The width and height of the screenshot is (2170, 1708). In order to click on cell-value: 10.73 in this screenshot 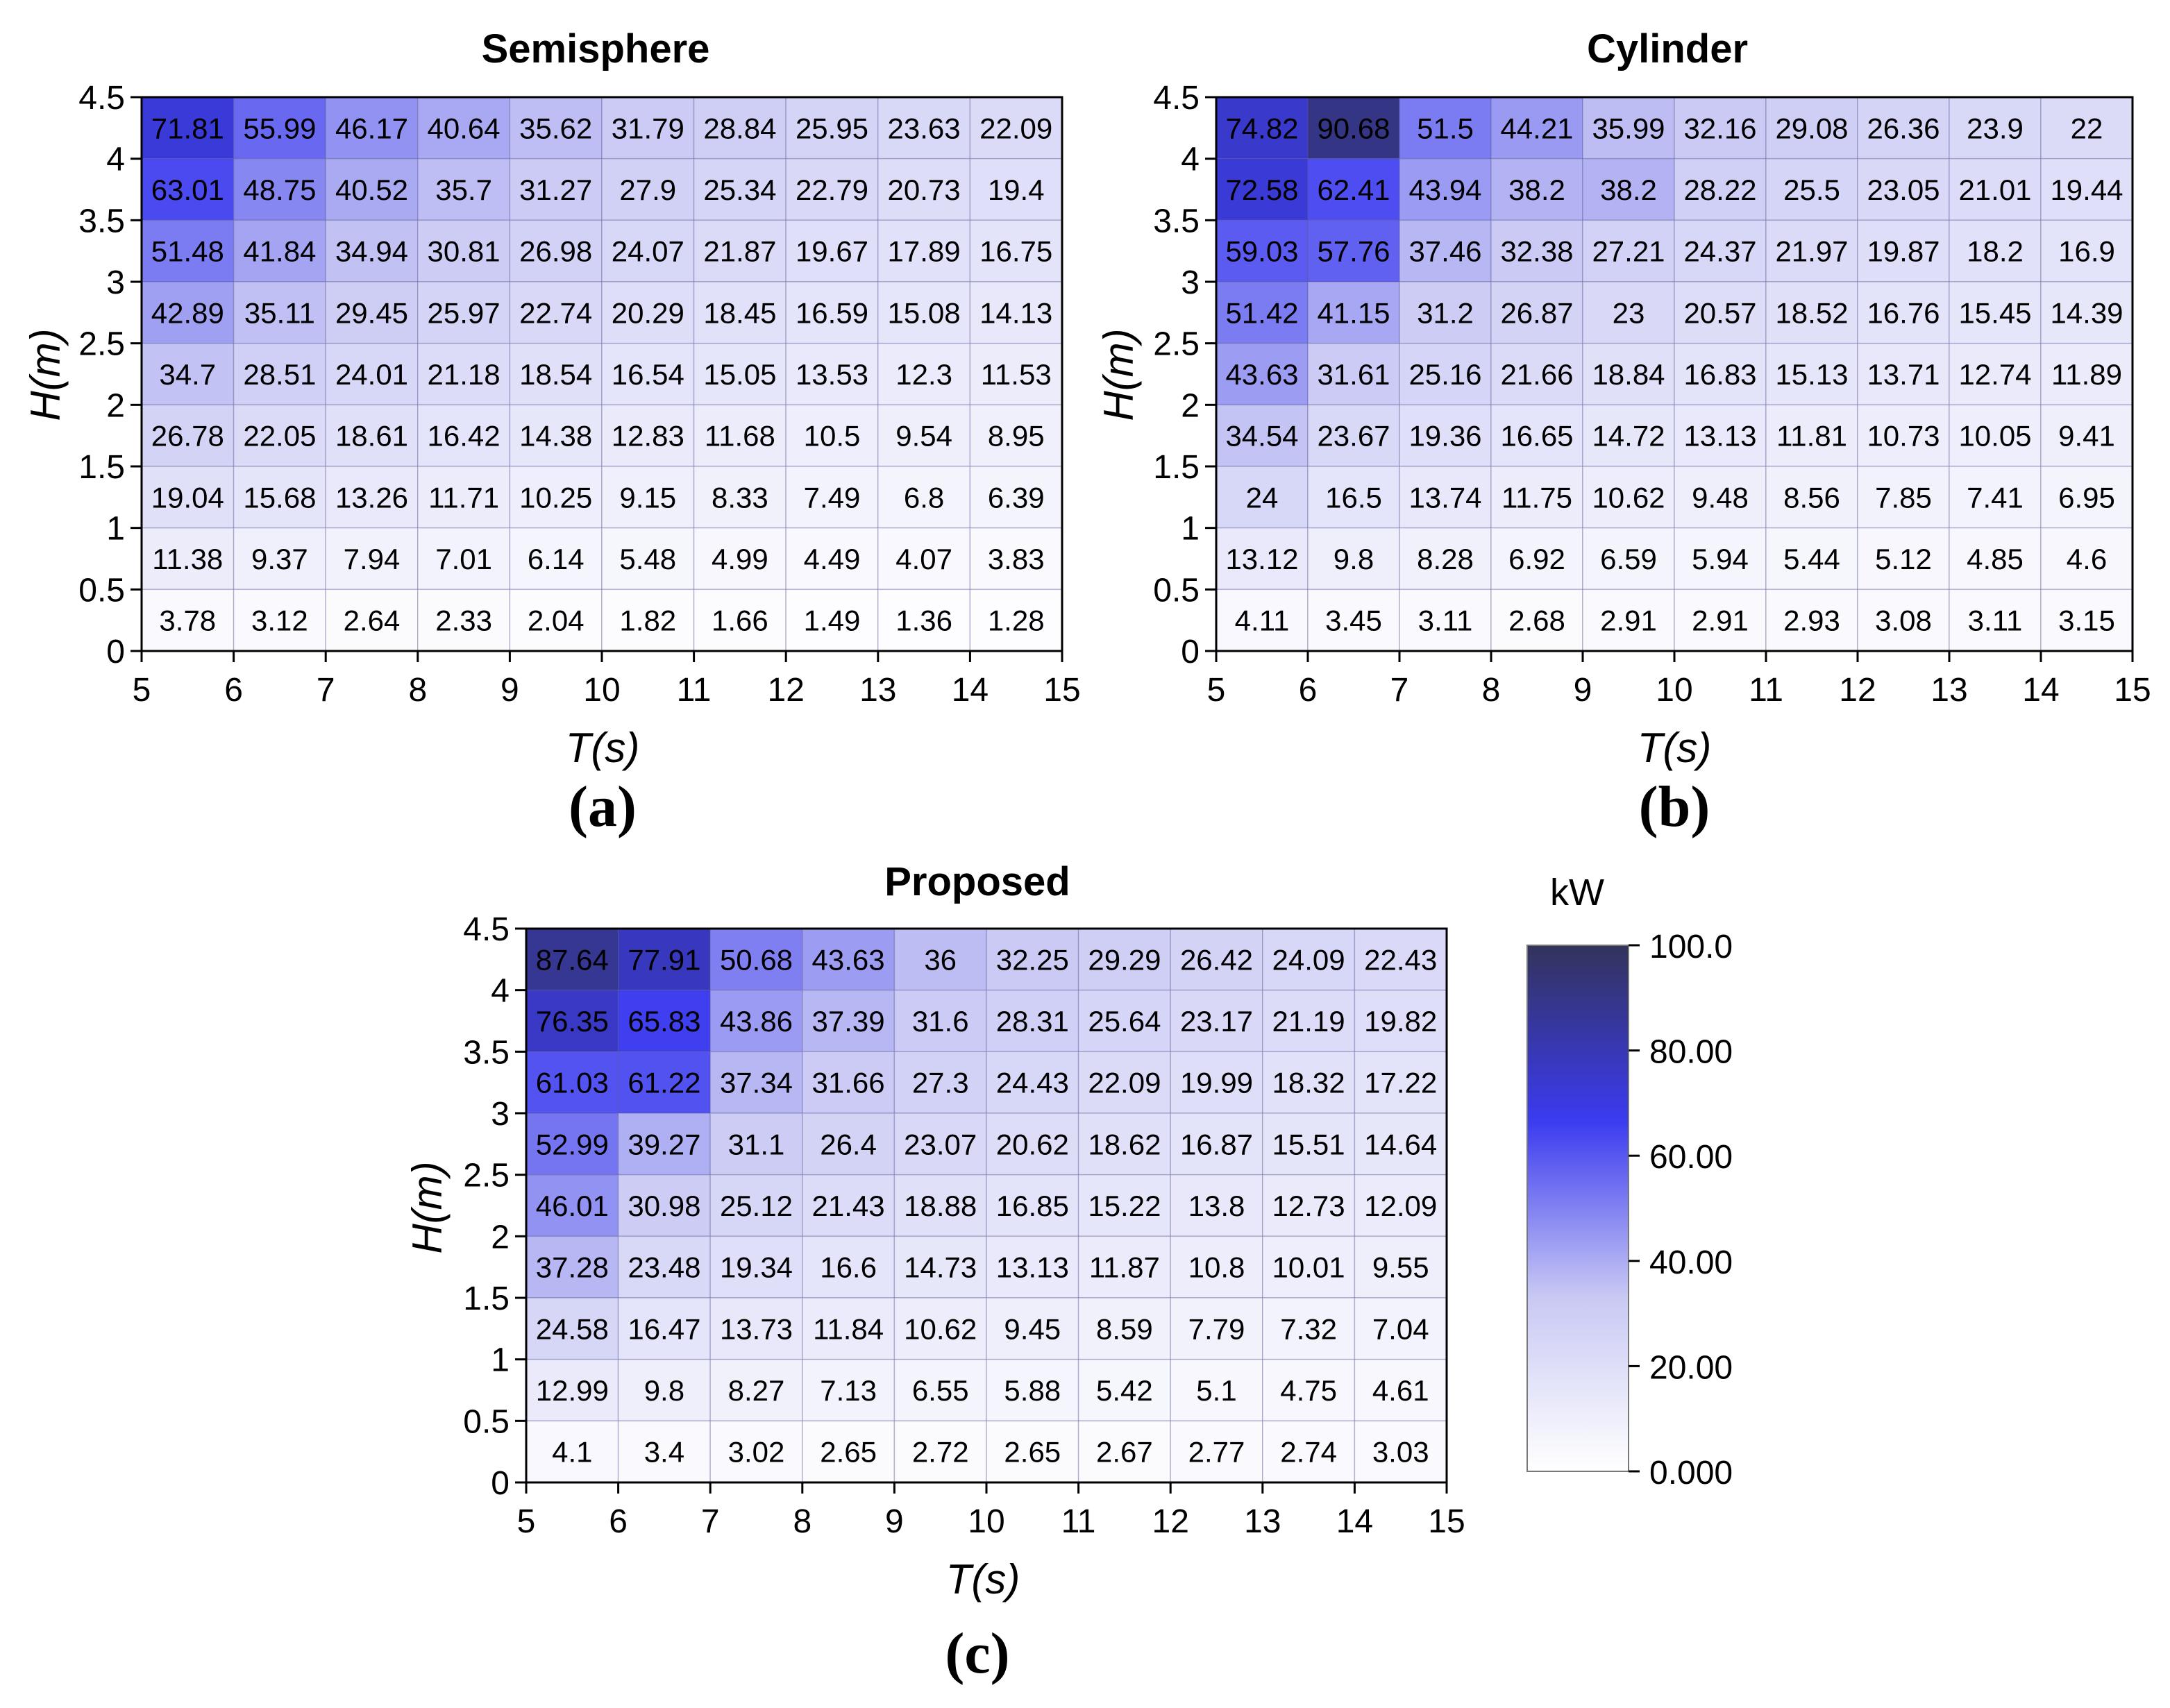, I will do `click(1903, 437)`.